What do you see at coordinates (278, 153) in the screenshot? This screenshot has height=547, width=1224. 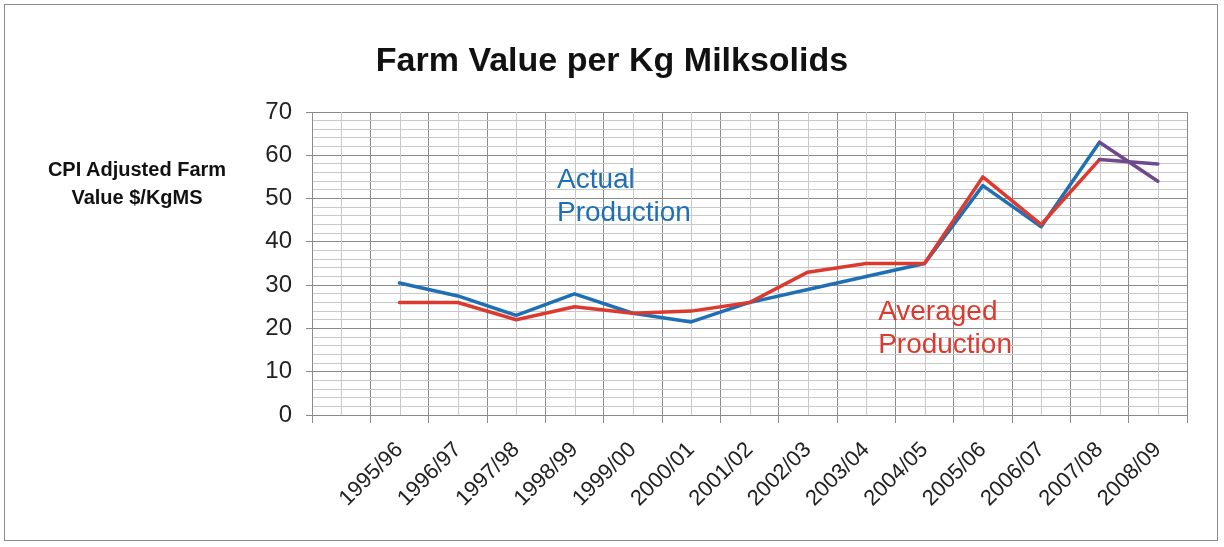 I see `y-tick-label: 60` at bounding box center [278, 153].